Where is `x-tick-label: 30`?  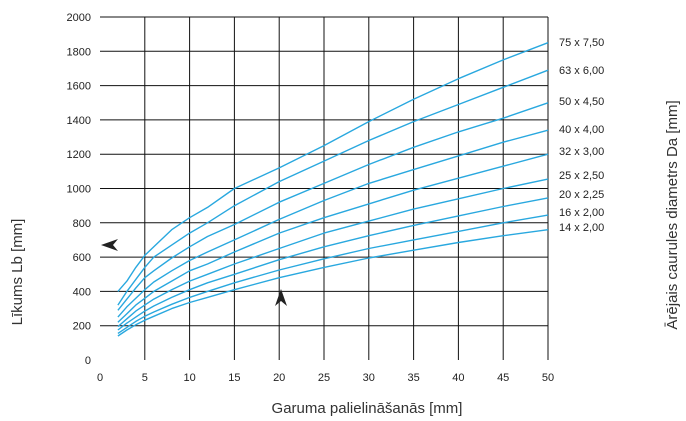 x-tick-label: 30 is located at coordinates (369, 378).